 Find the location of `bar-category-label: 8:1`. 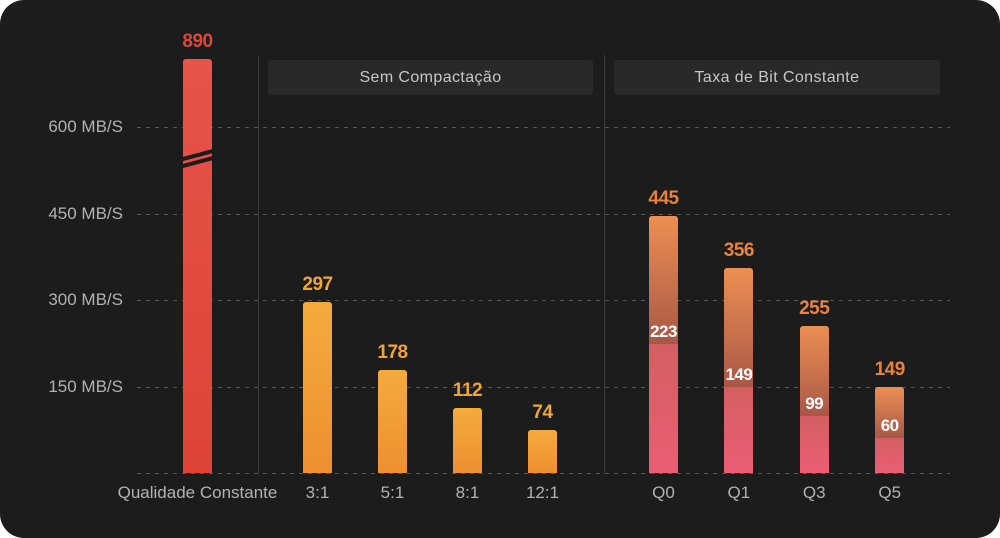

bar-category-label: 8:1 is located at coordinates (467, 492).